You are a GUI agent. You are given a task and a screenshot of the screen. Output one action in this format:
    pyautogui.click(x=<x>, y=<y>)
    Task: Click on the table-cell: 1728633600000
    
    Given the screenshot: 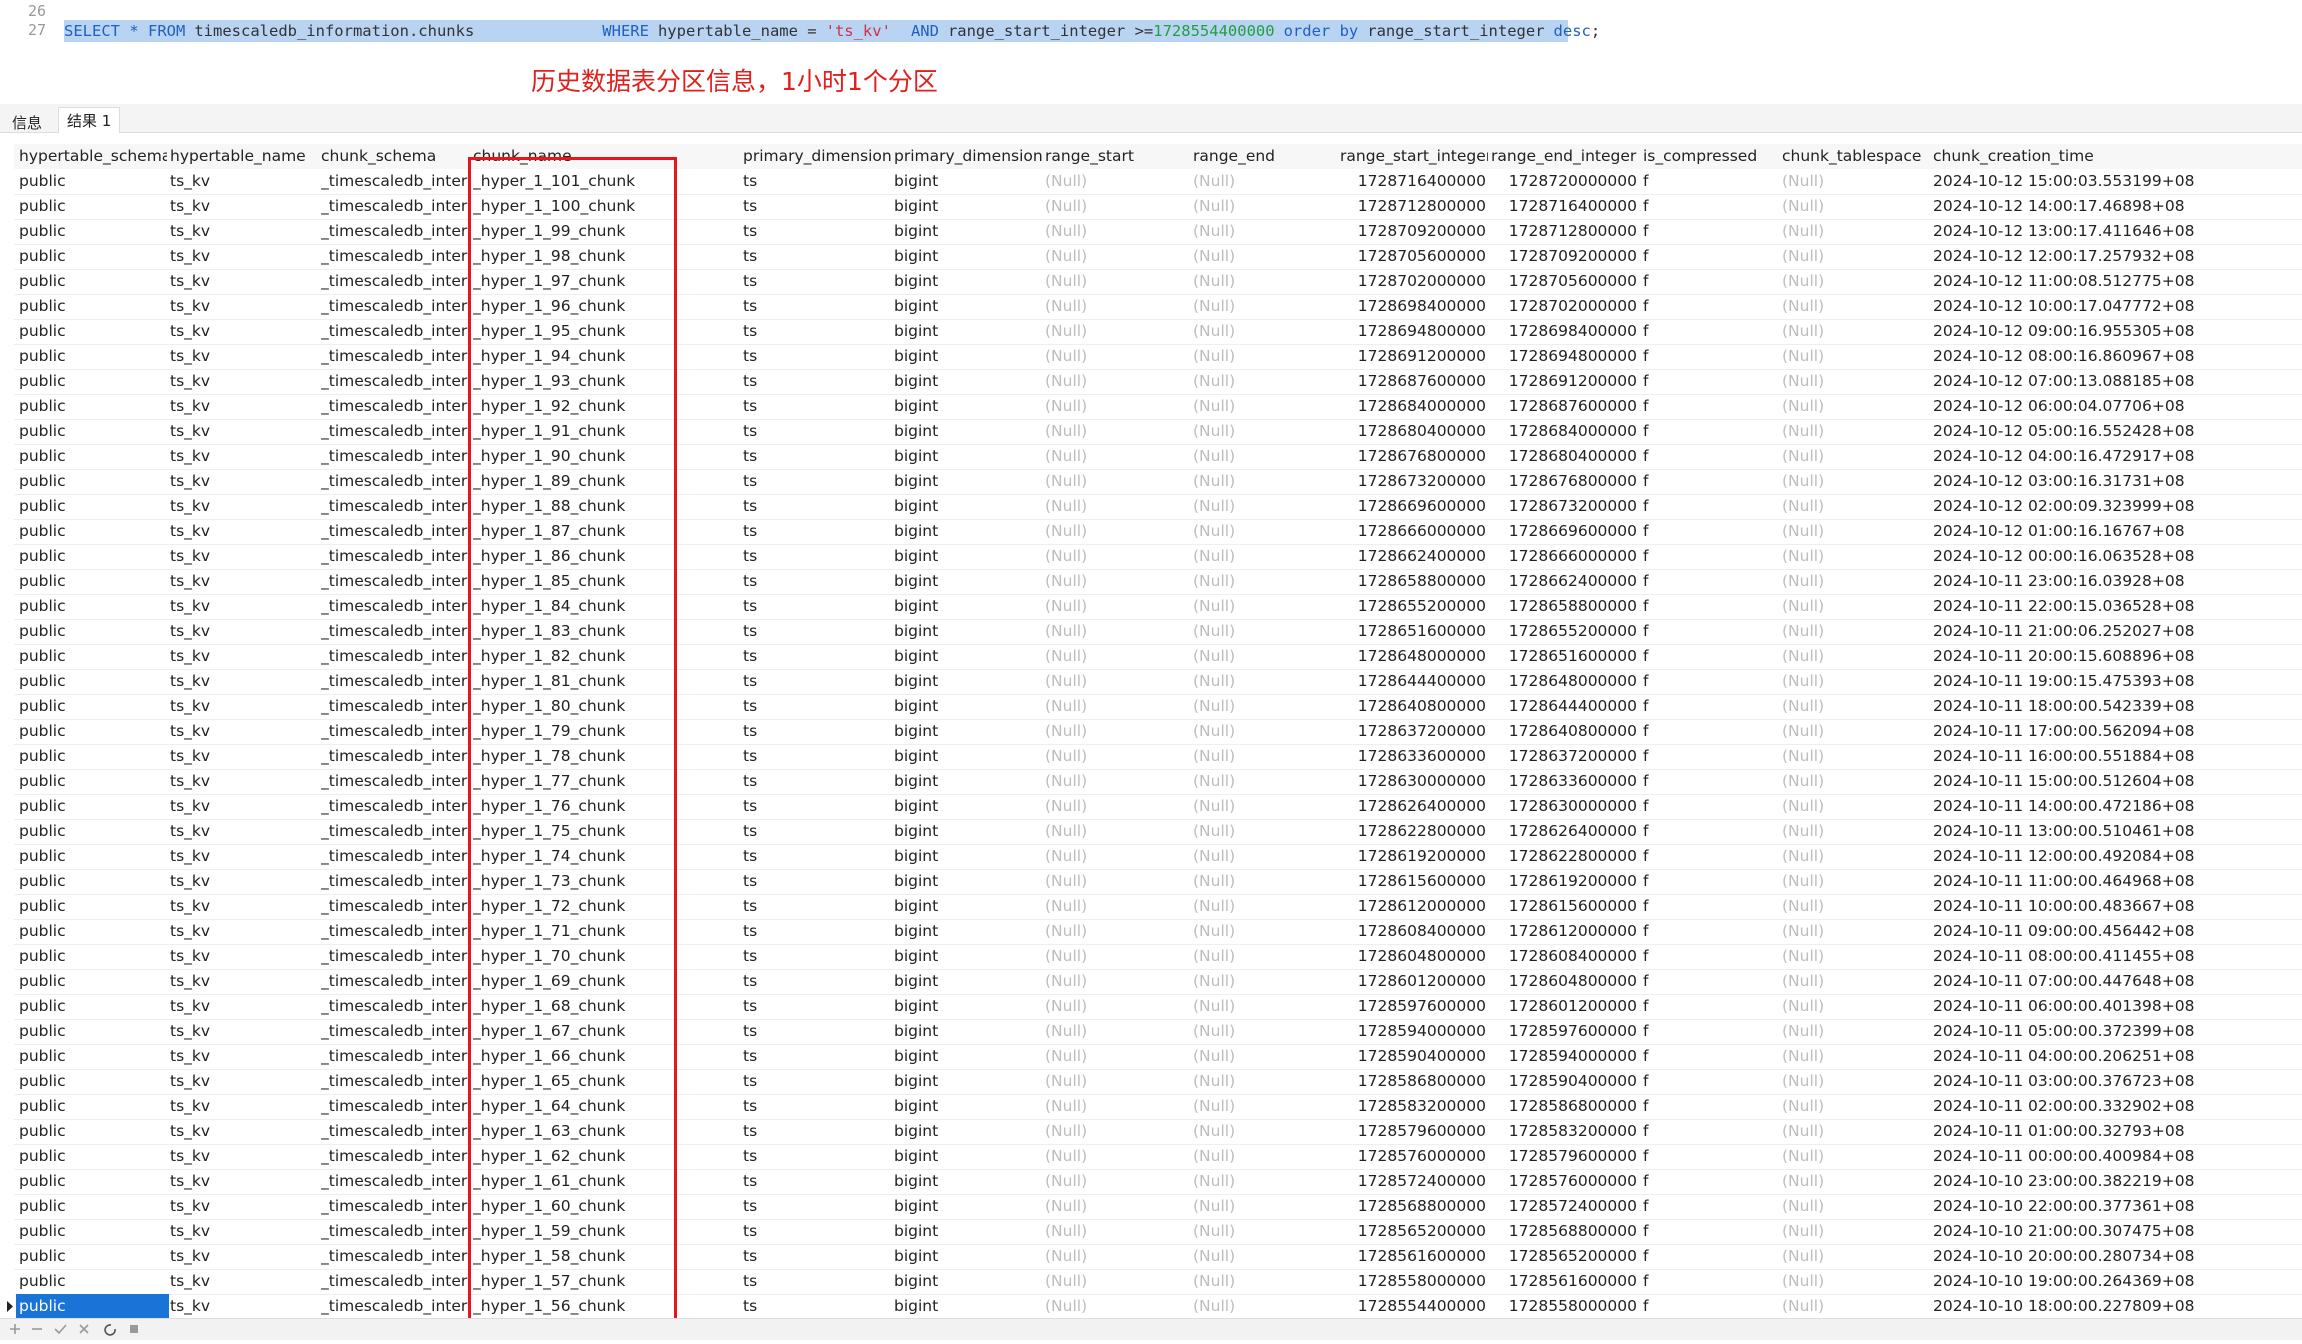 What is the action you would take?
    pyautogui.click(x=1572, y=781)
    